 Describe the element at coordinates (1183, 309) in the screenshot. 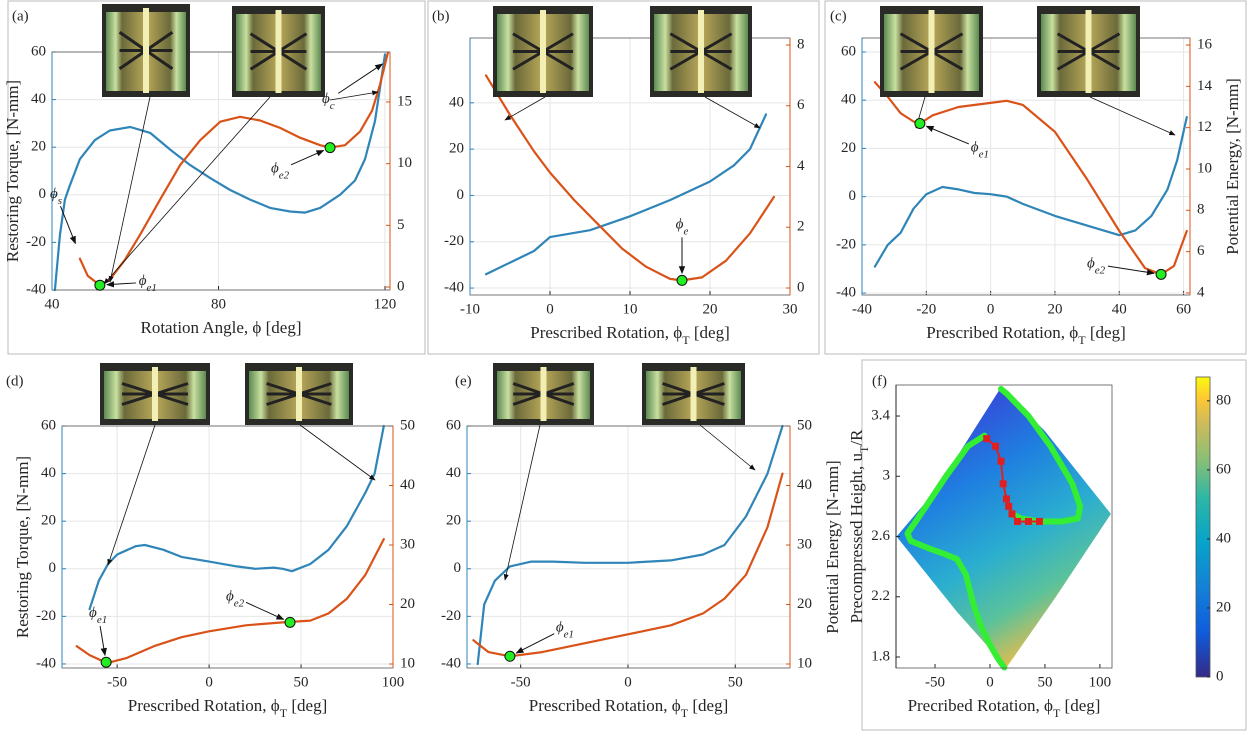

I see `x-tick-label: 60` at that location.